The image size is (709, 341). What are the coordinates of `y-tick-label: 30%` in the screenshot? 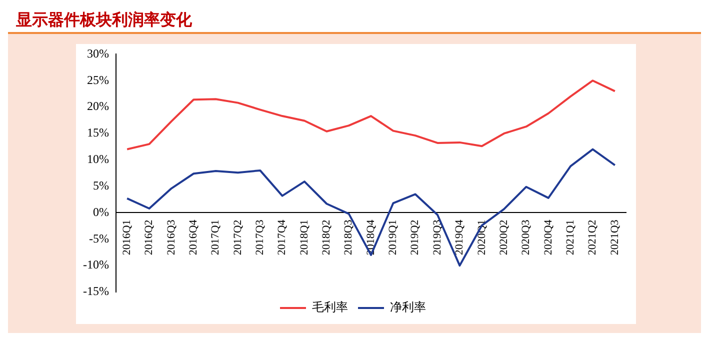 It's located at (97, 53).